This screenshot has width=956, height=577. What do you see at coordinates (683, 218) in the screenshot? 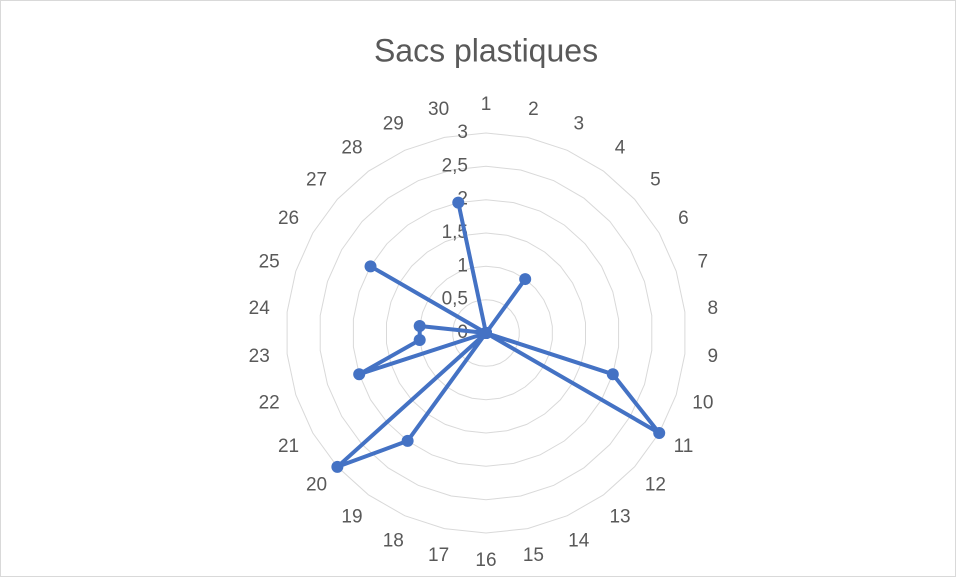
I see `category-label: 6` at bounding box center [683, 218].